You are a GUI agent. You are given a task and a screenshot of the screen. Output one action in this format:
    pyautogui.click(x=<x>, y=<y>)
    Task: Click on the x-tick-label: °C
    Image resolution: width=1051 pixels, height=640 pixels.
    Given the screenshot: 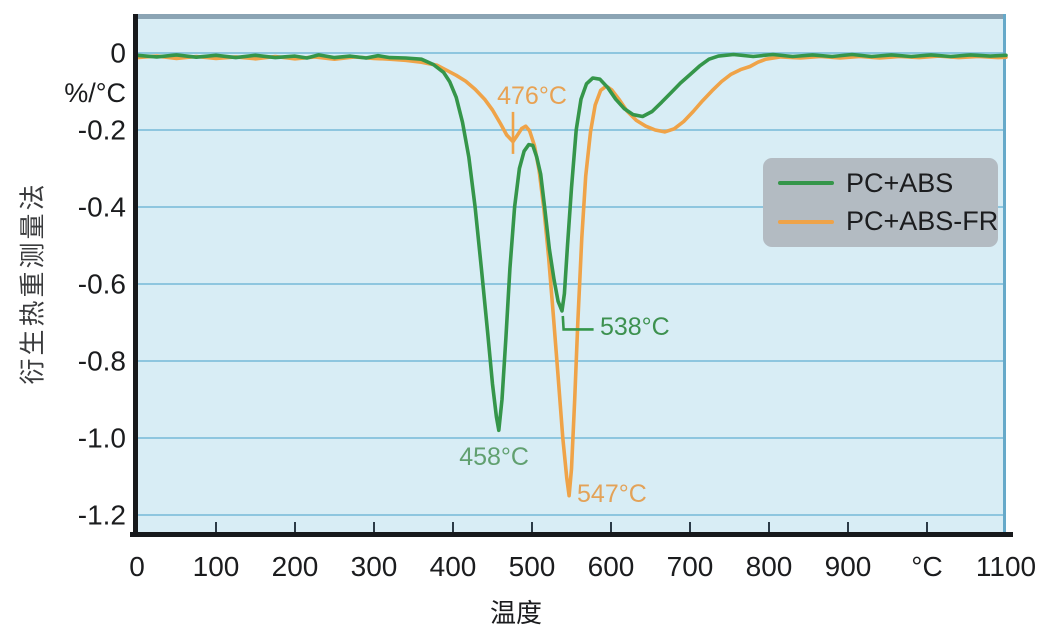 What is the action you would take?
    pyautogui.click(x=926, y=566)
    